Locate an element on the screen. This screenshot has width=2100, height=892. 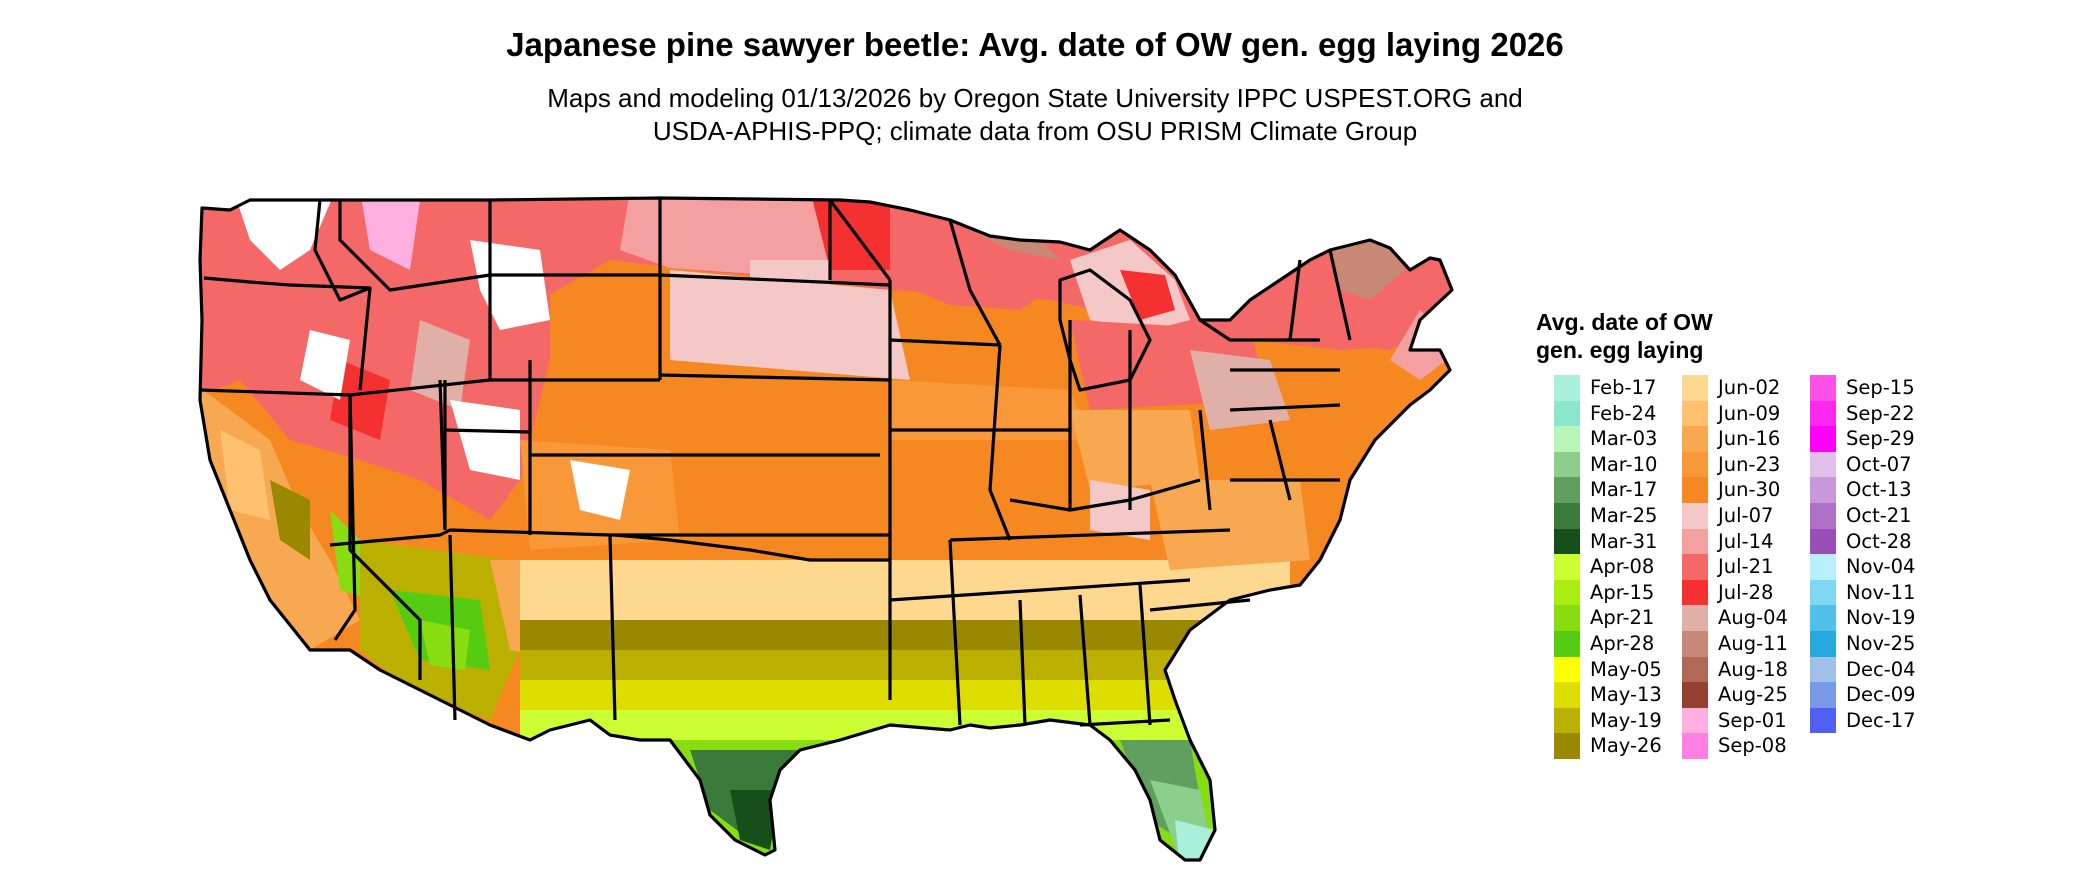
legend-label: May-13 is located at coordinates (1626, 695).